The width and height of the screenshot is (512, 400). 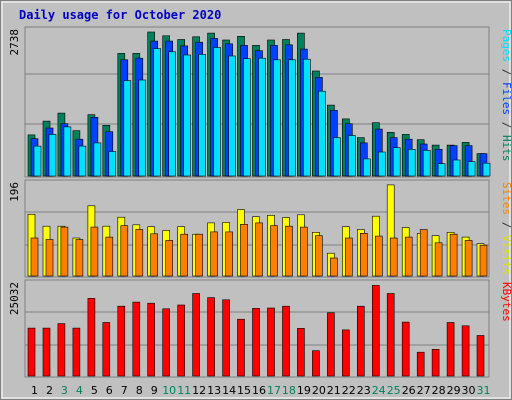 What do you see at coordinates (154, 390) in the screenshot?
I see `x-tick-label-day-9: 9` at bounding box center [154, 390].